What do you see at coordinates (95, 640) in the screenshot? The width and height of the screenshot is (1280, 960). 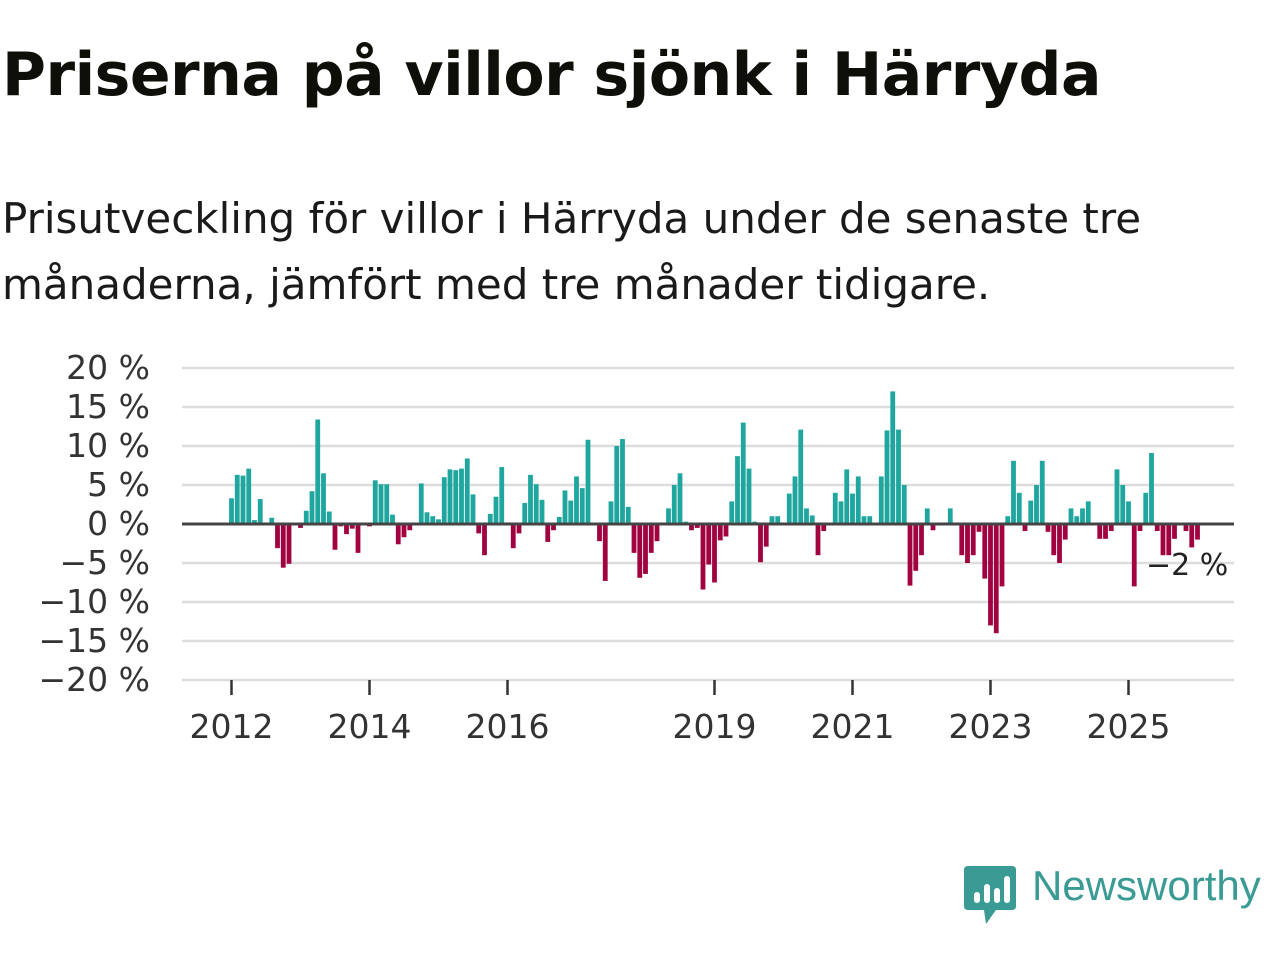 I see `y-tick-label: −15 %` at bounding box center [95, 640].